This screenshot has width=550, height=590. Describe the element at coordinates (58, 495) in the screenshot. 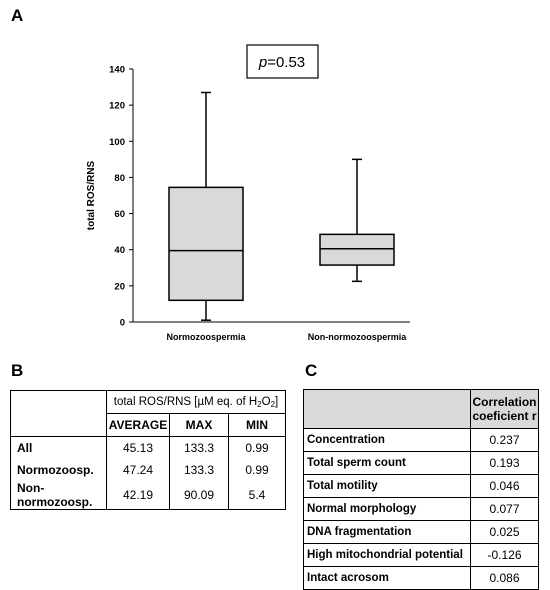

I see `row-label: Non-normozoosp.` at that location.